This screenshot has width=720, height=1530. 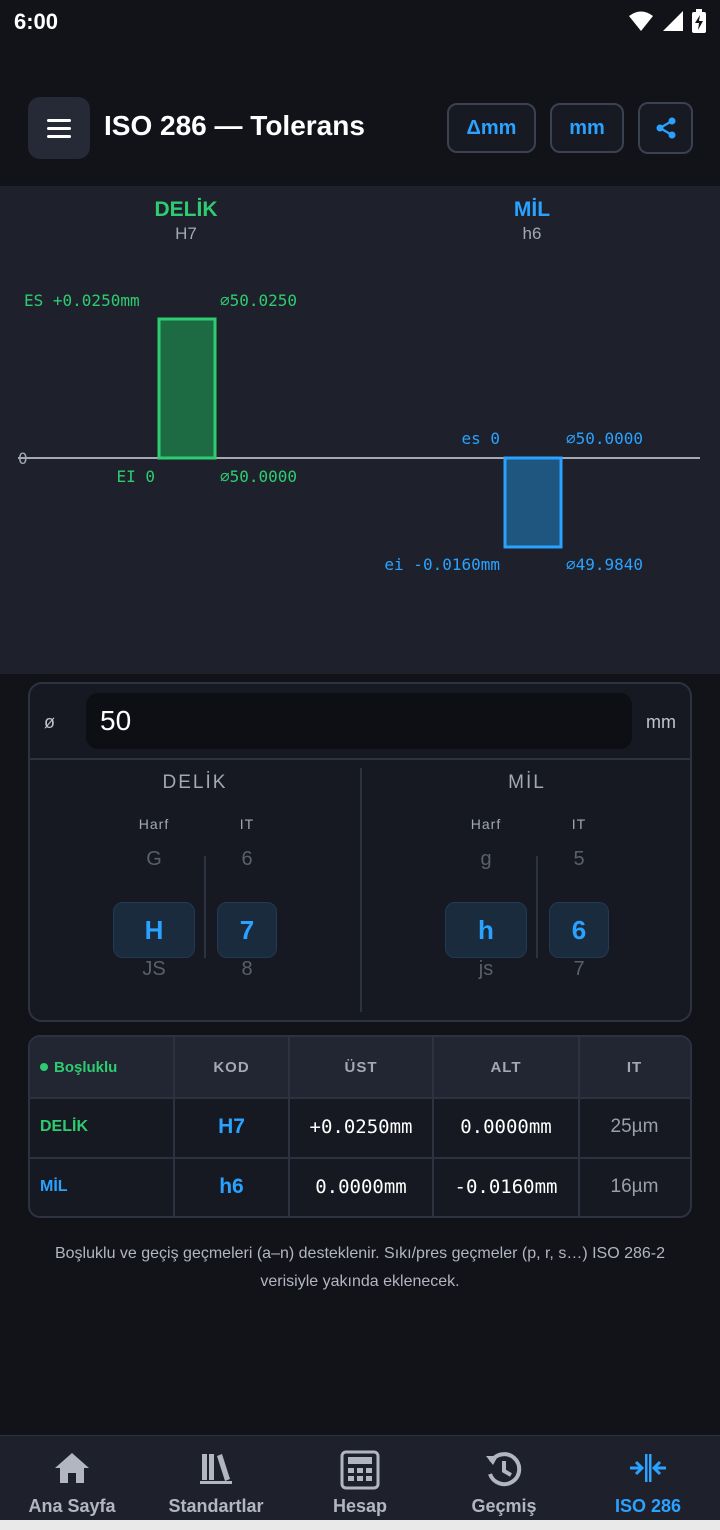 What do you see at coordinates (234, 125) in the screenshot?
I see `page-title: ISO 286 — Tolerans` at bounding box center [234, 125].